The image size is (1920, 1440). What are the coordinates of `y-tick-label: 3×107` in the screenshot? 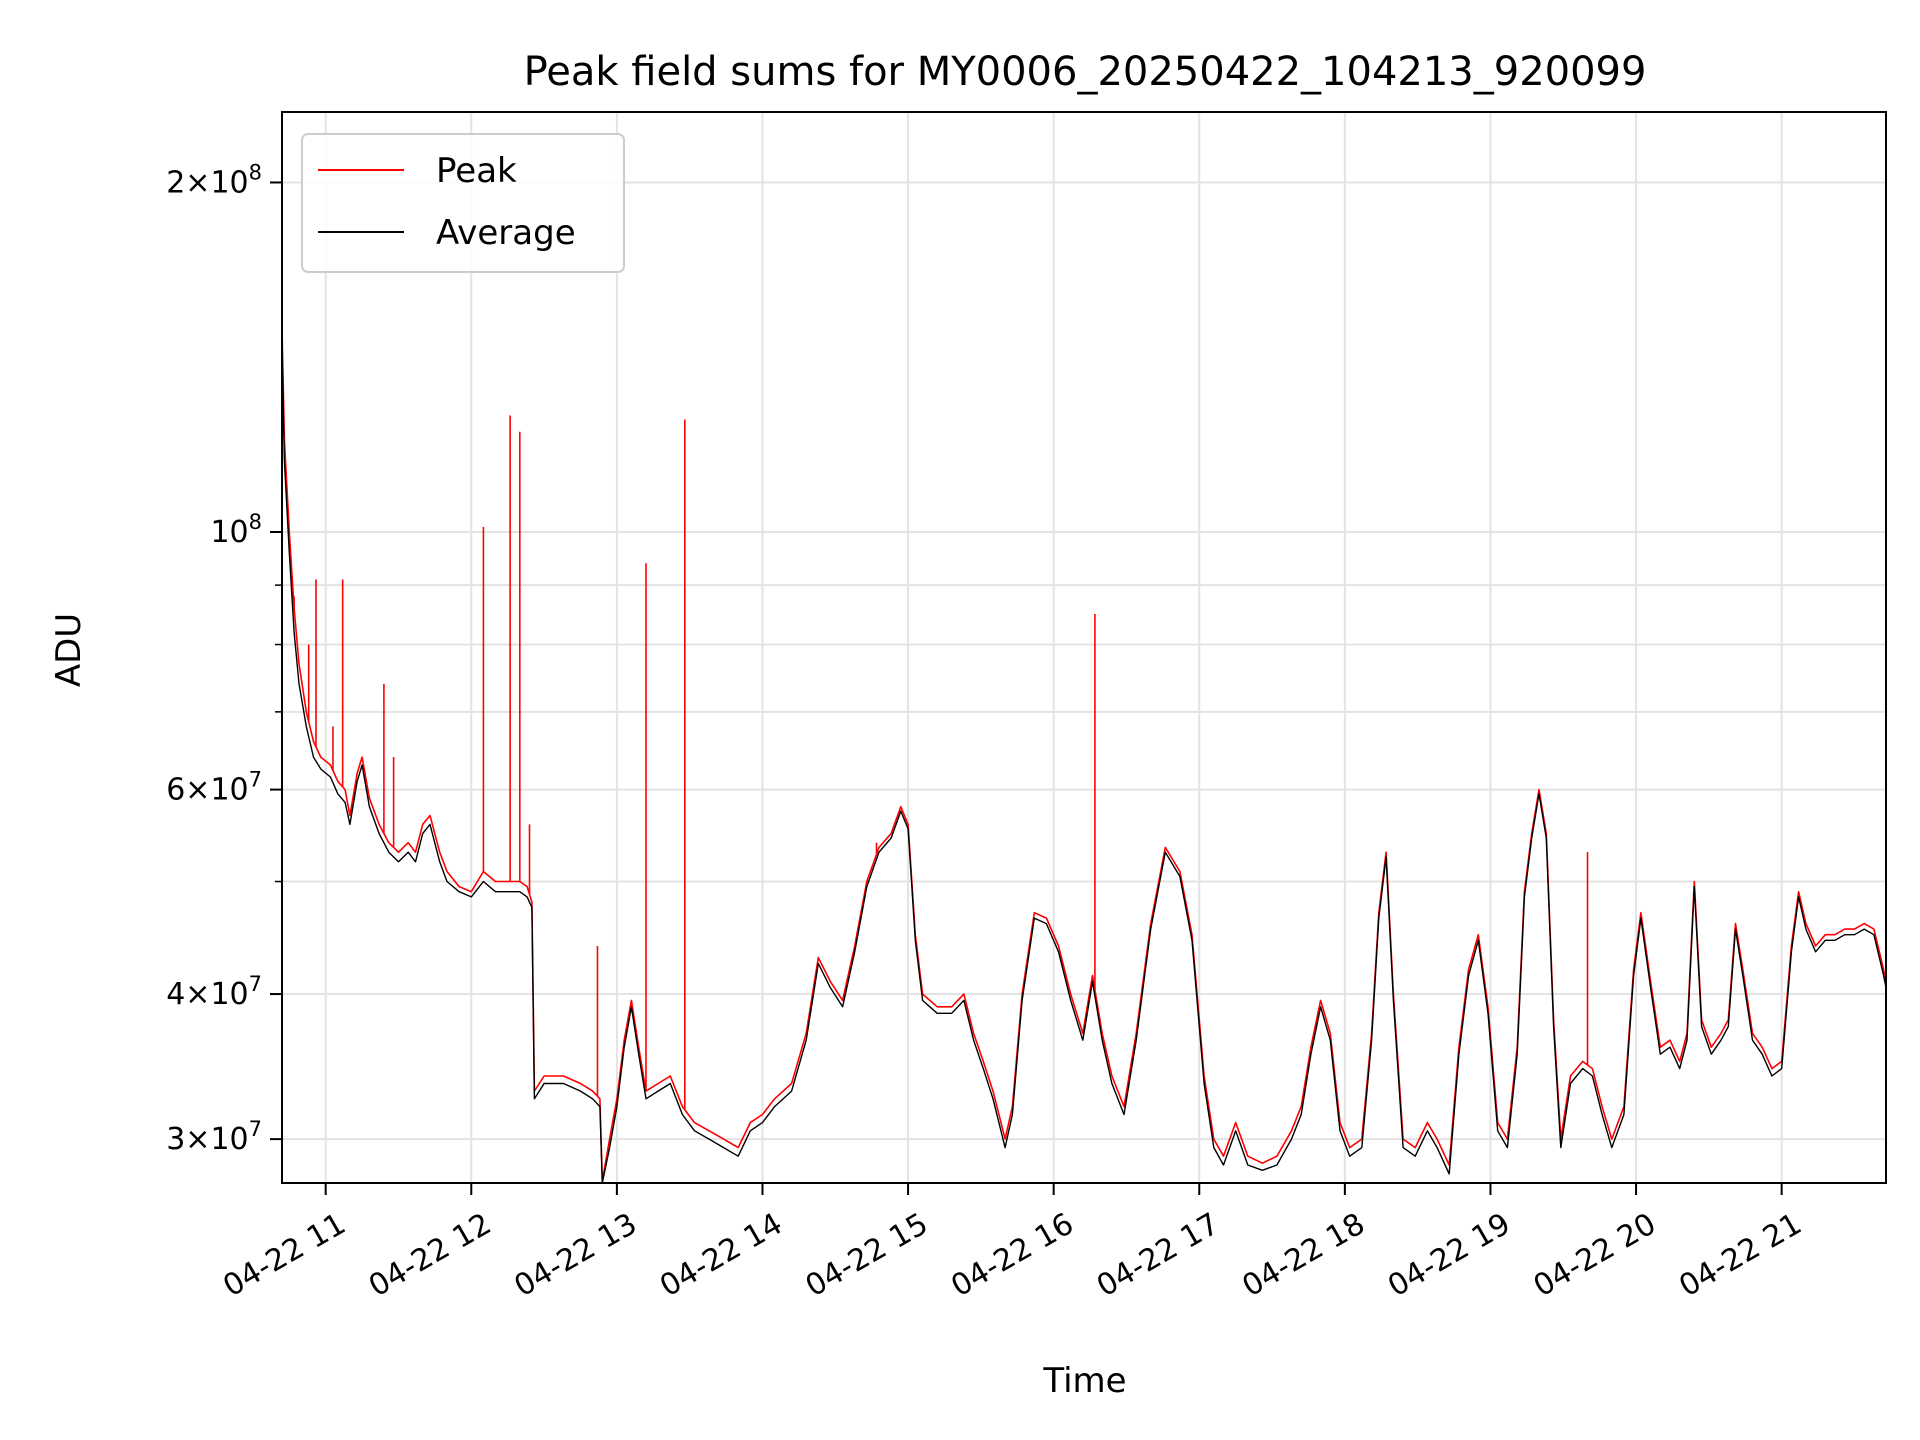 It's located at (214, 1137).